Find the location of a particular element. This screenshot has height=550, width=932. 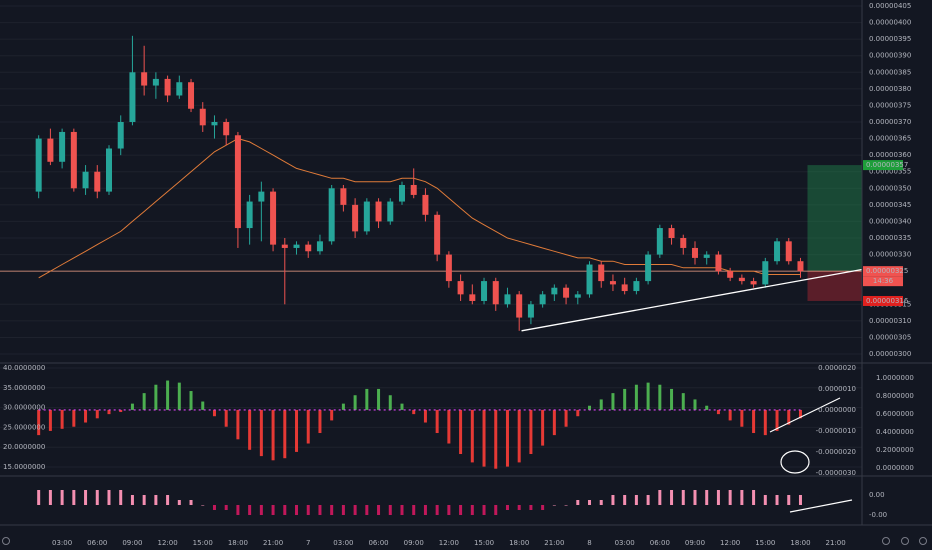

y2-tick-label: 0.8000000 is located at coordinates (895, 396).